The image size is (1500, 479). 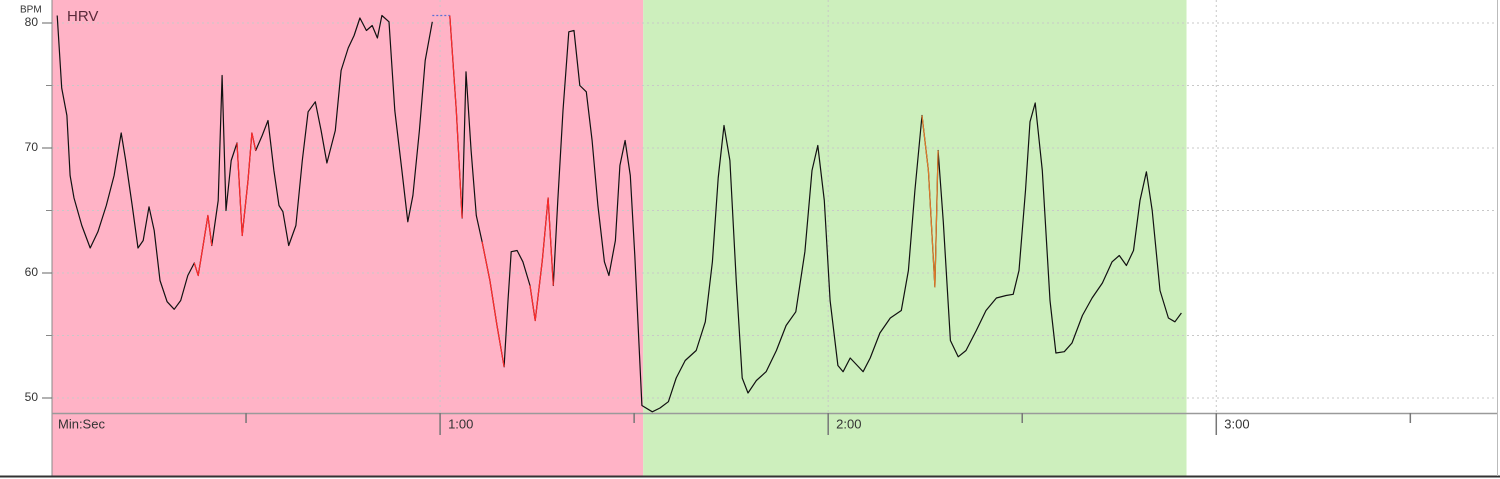 I want to click on chart-title: HRV, so click(x=82, y=16).